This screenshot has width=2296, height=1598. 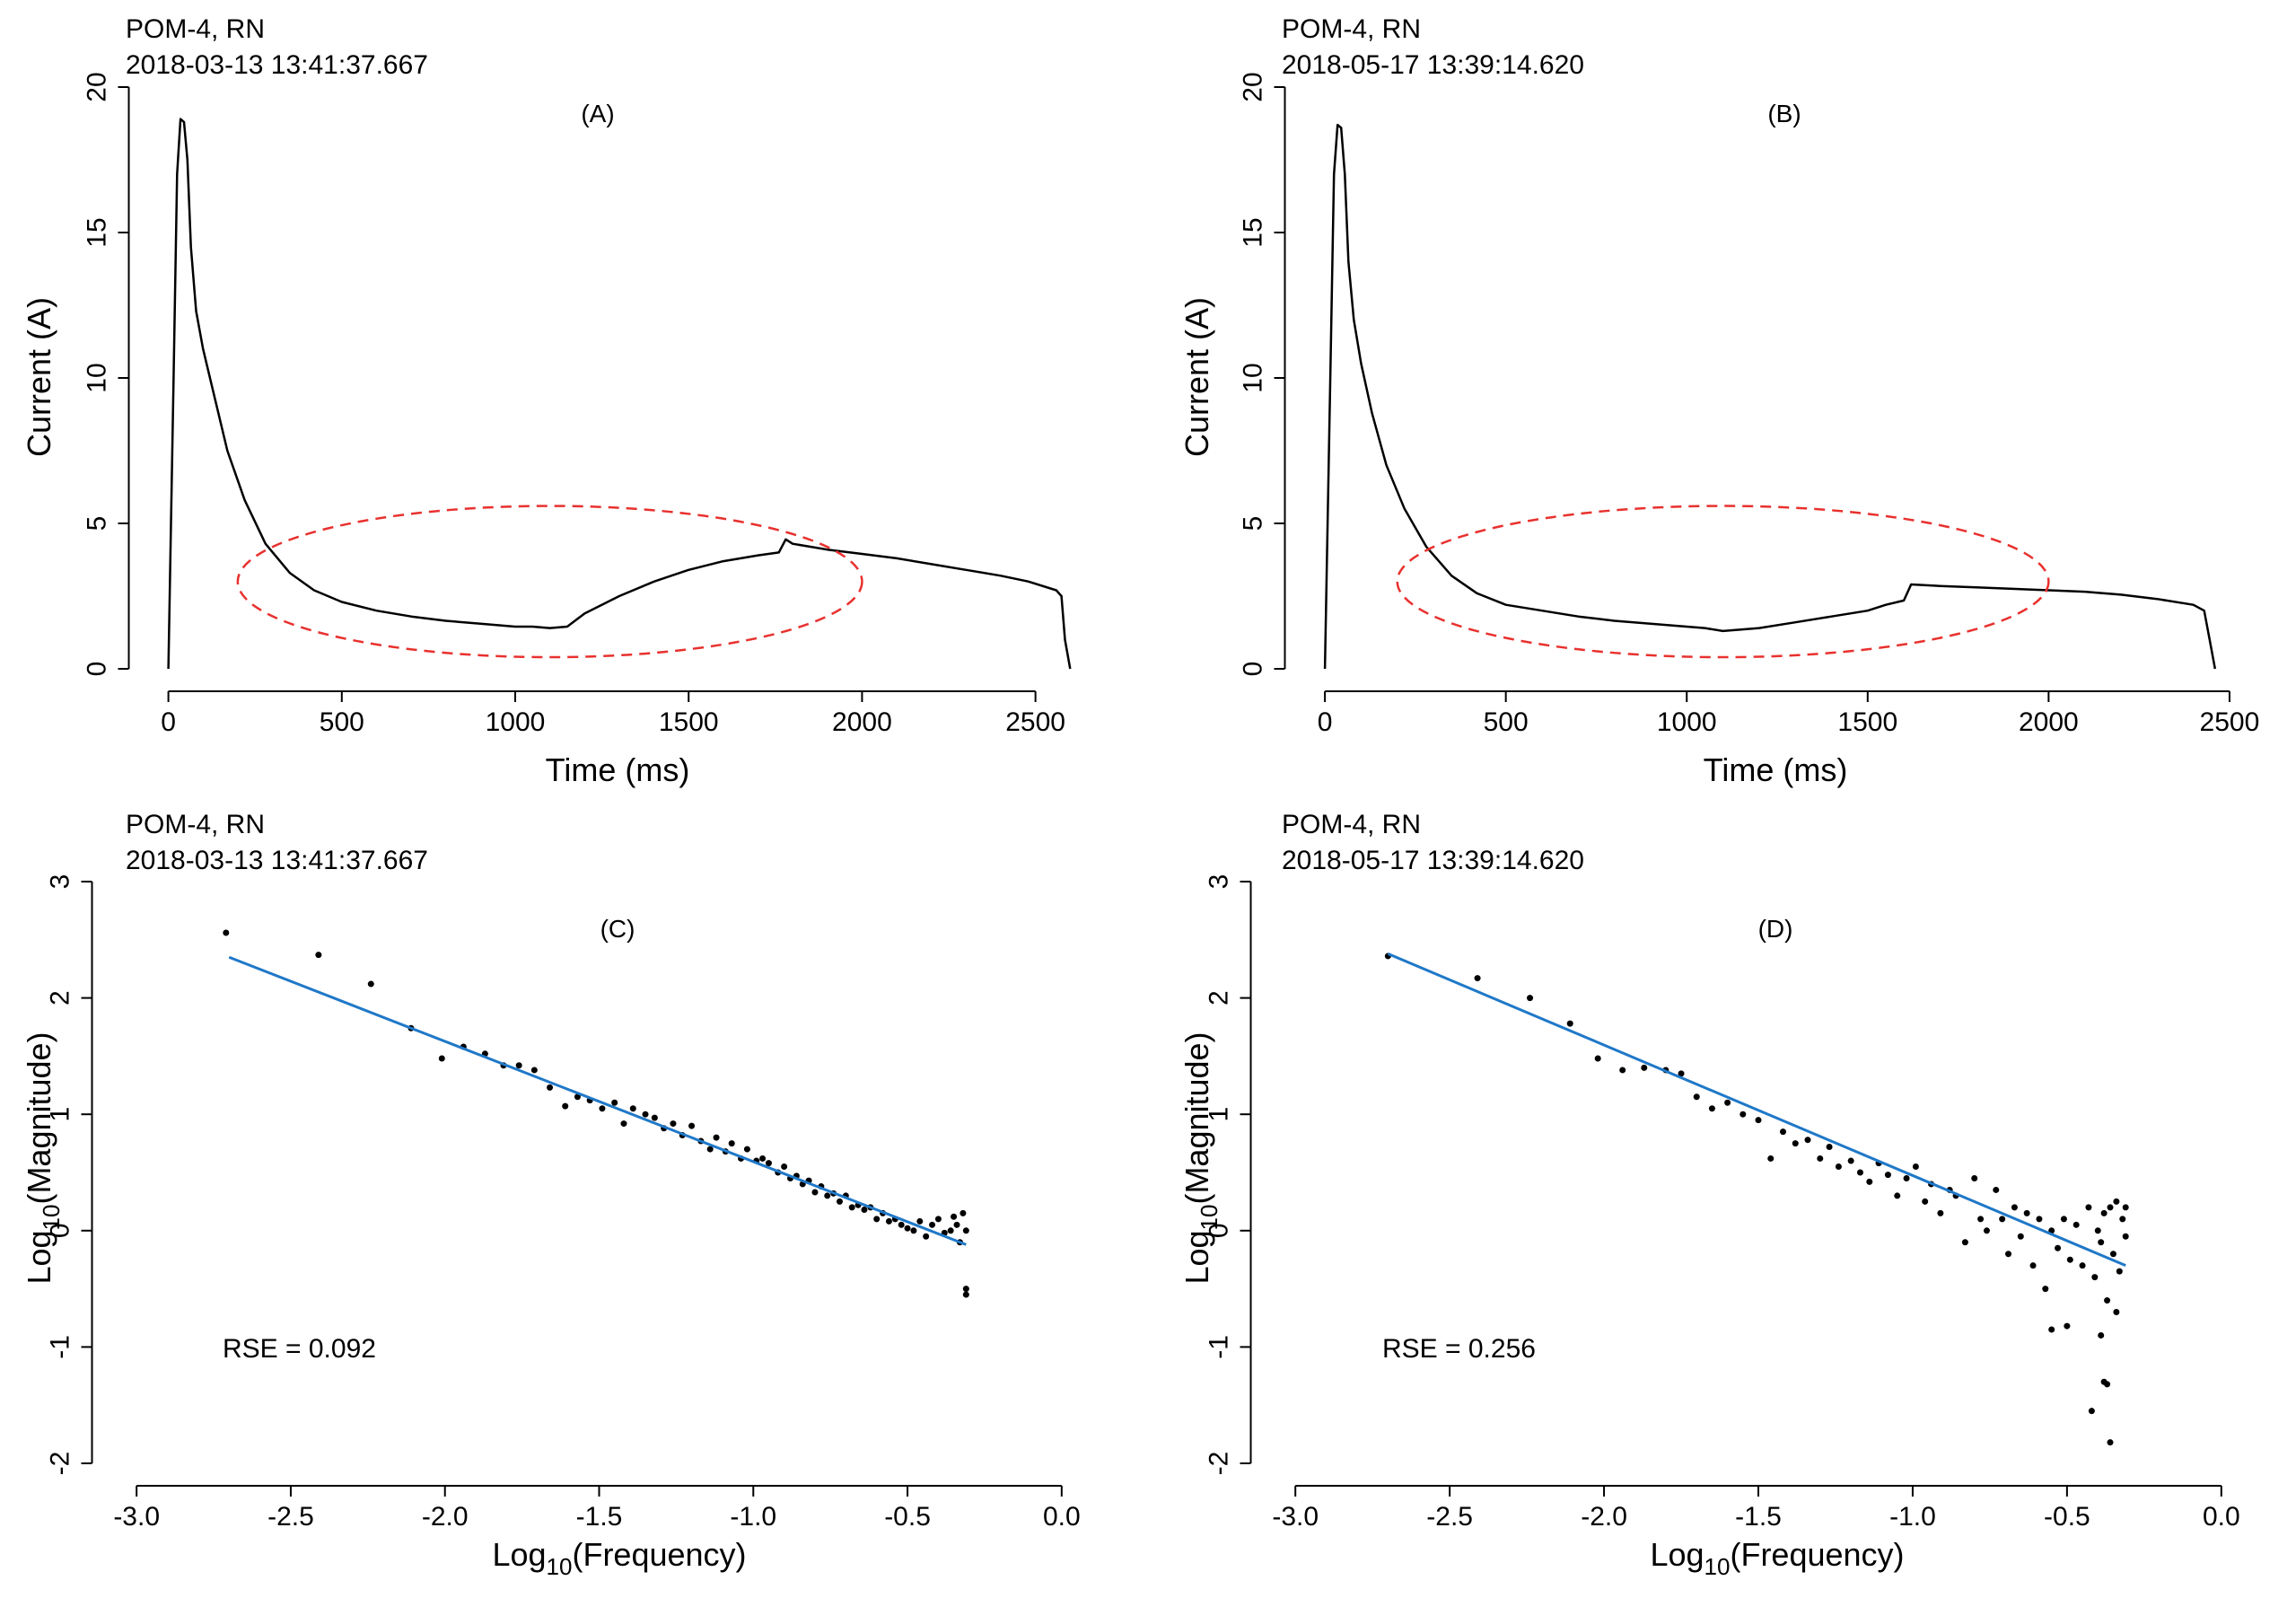 I want to click on panel-a-x-tick-label: 0, so click(x=168, y=722).